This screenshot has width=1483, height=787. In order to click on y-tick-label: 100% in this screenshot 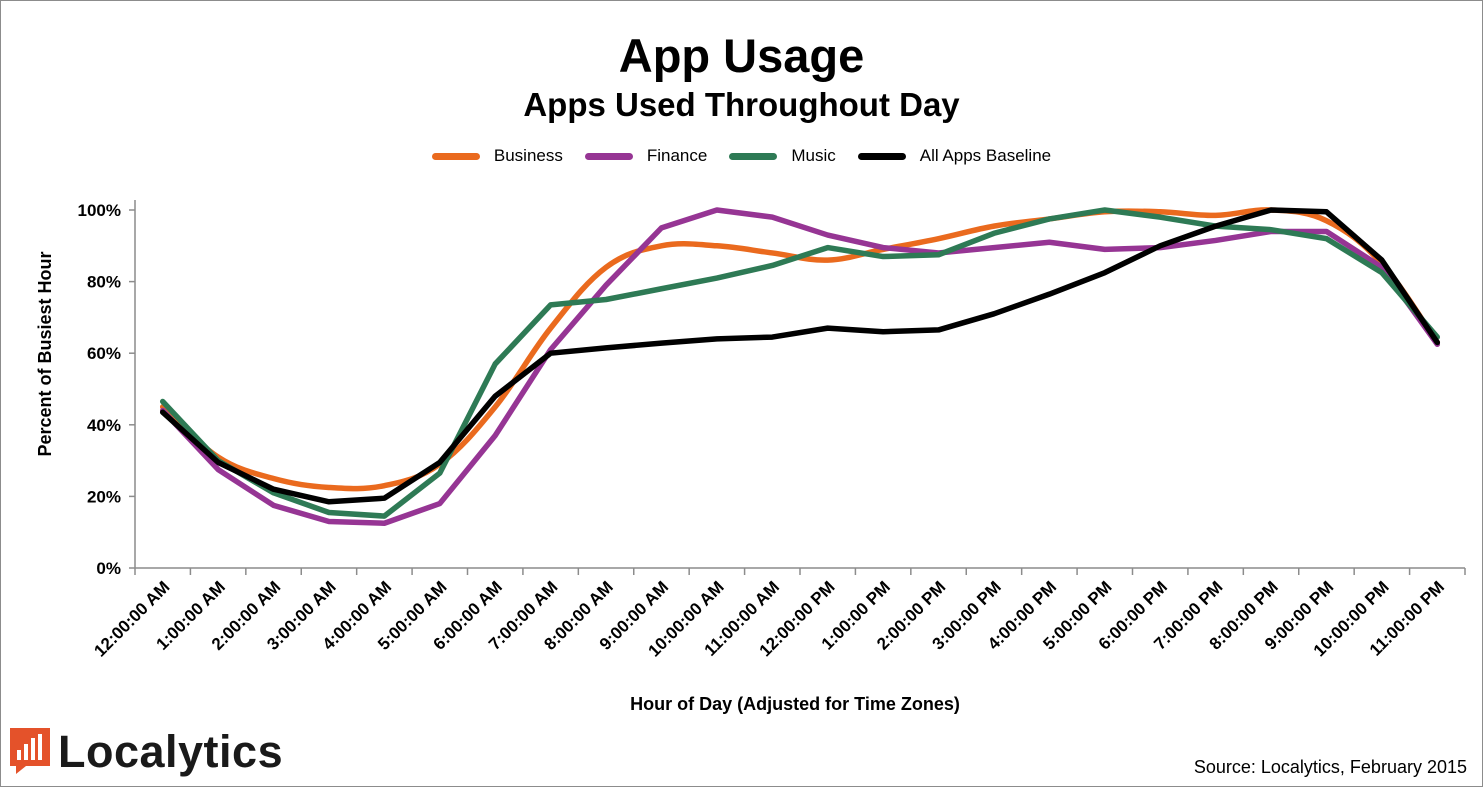, I will do `click(99, 210)`.